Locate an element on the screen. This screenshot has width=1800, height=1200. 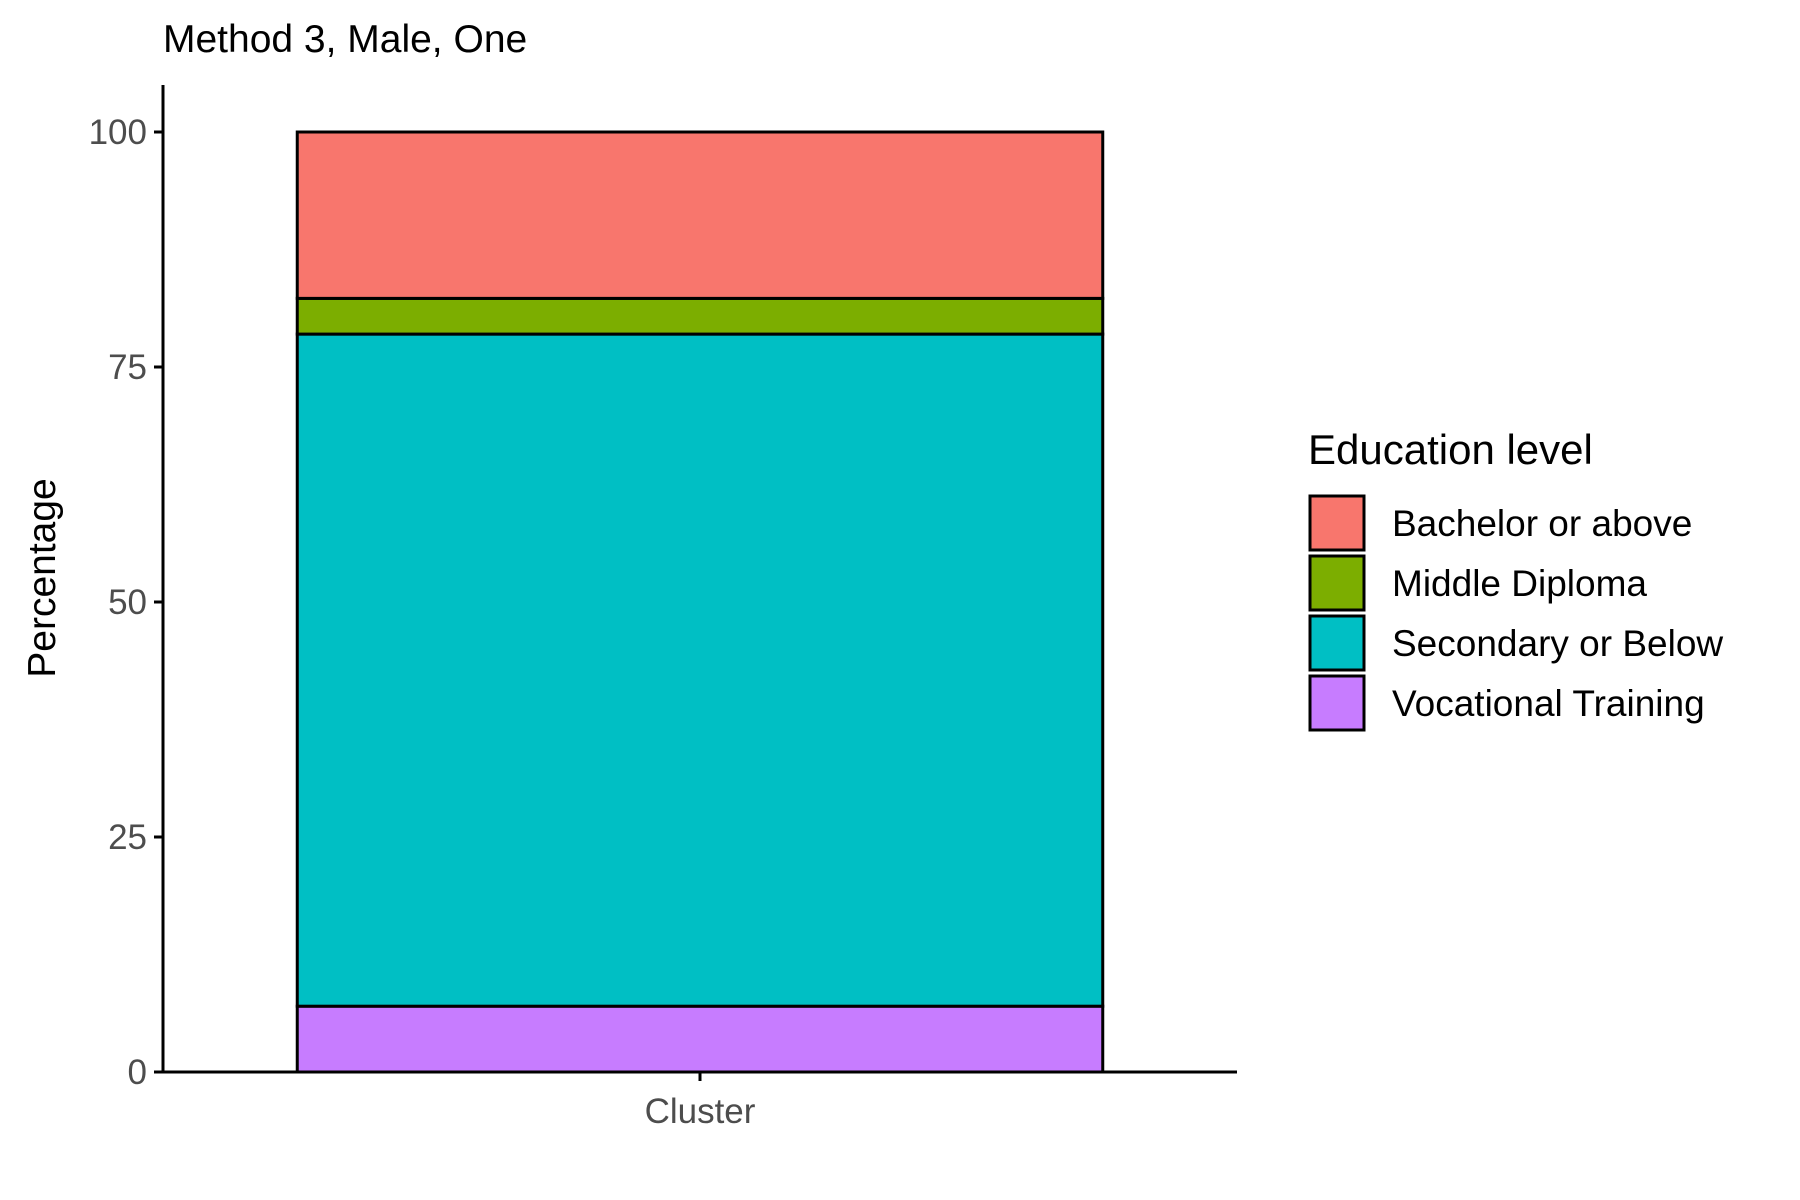
legend-key-secondary-or-below is located at coordinates (1337, 643).